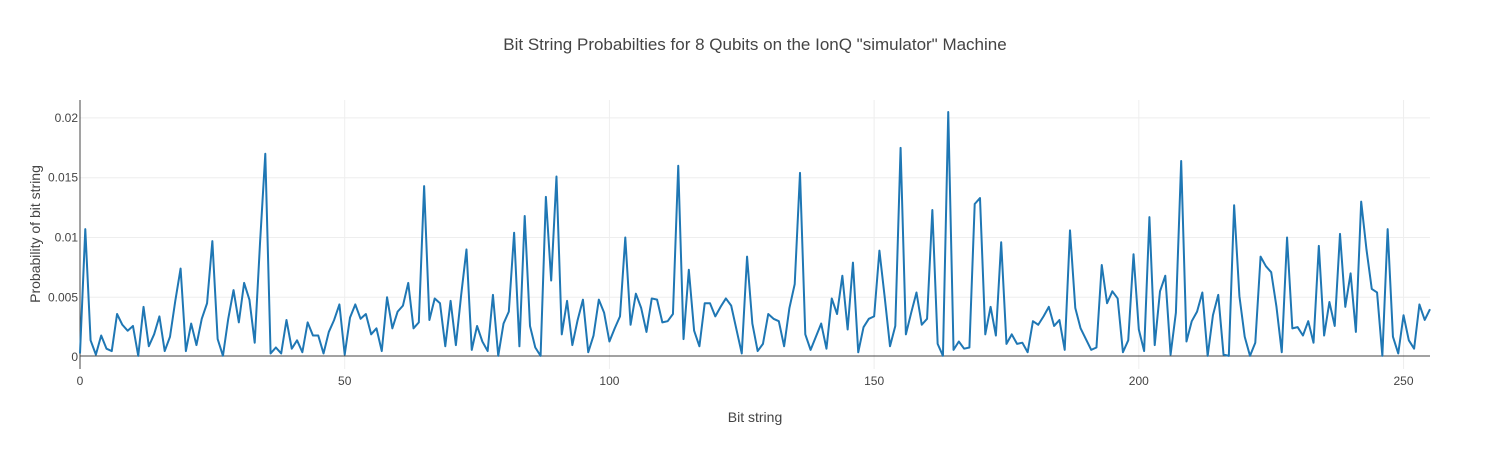 This screenshot has width=1510, height=450. I want to click on x-axis-title: Bit string, so click(755, 417).